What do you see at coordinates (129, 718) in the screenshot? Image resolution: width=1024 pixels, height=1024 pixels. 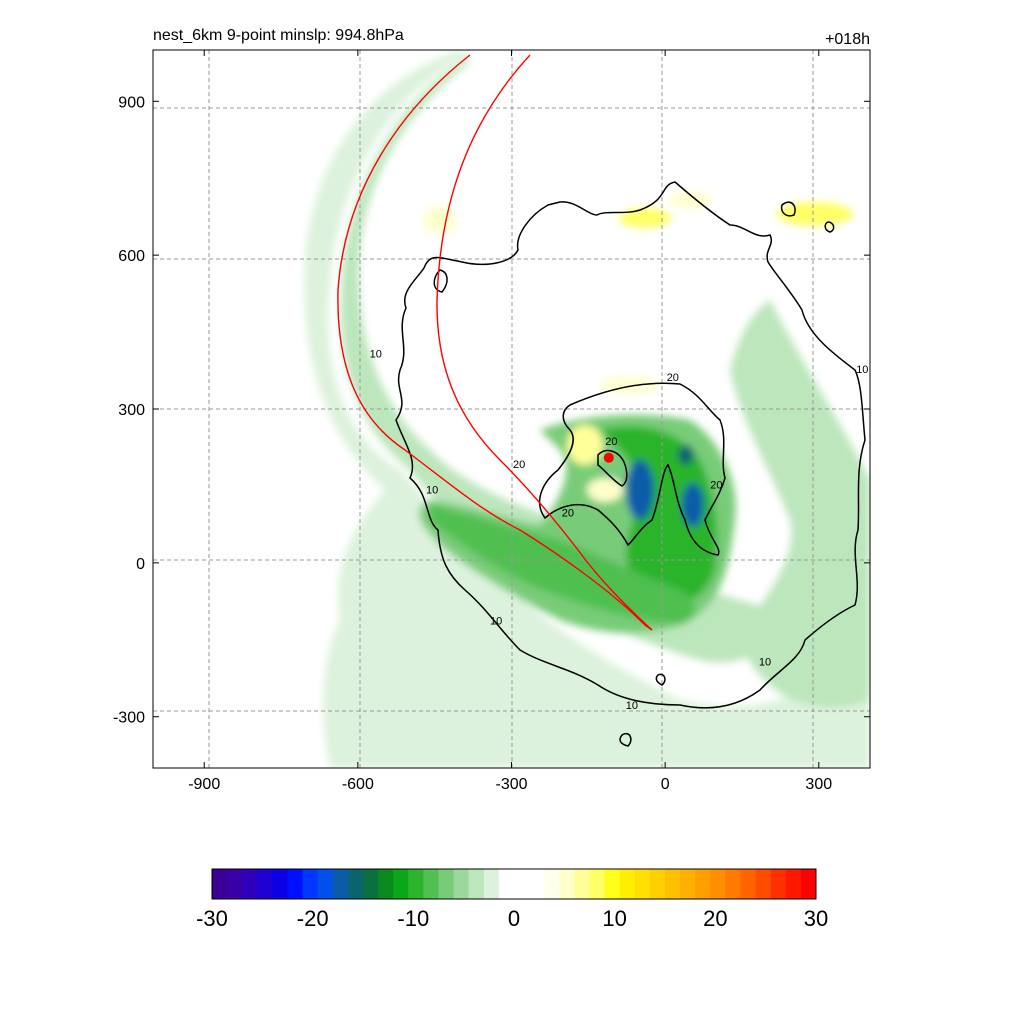 I see `y-tick-label: -300` at bounding box center [129, 718].